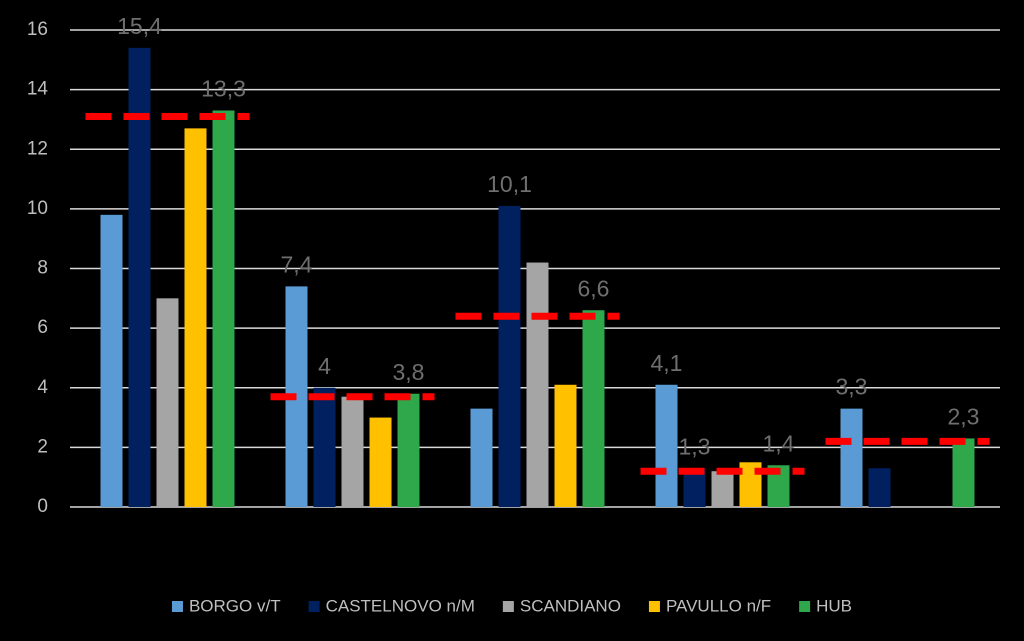 This screenshot has height=641, width=1024. I want to click on data-label: 15,4, so click(139, 26).